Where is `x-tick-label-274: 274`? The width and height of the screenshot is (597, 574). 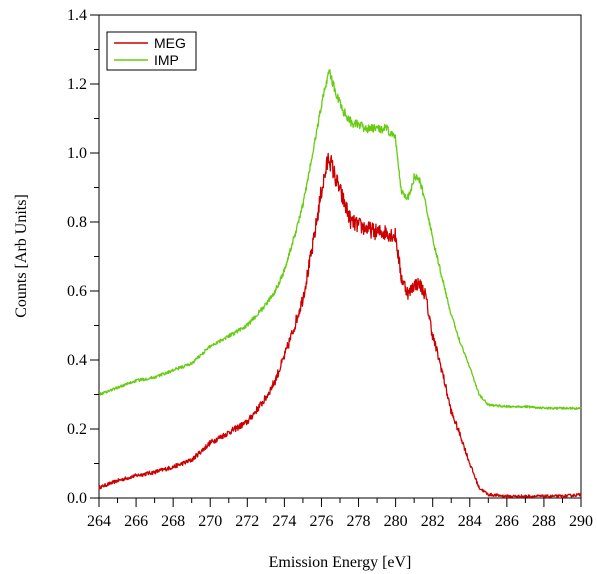
x-tick-label-274: 274 is located at coordinates (284, 521).